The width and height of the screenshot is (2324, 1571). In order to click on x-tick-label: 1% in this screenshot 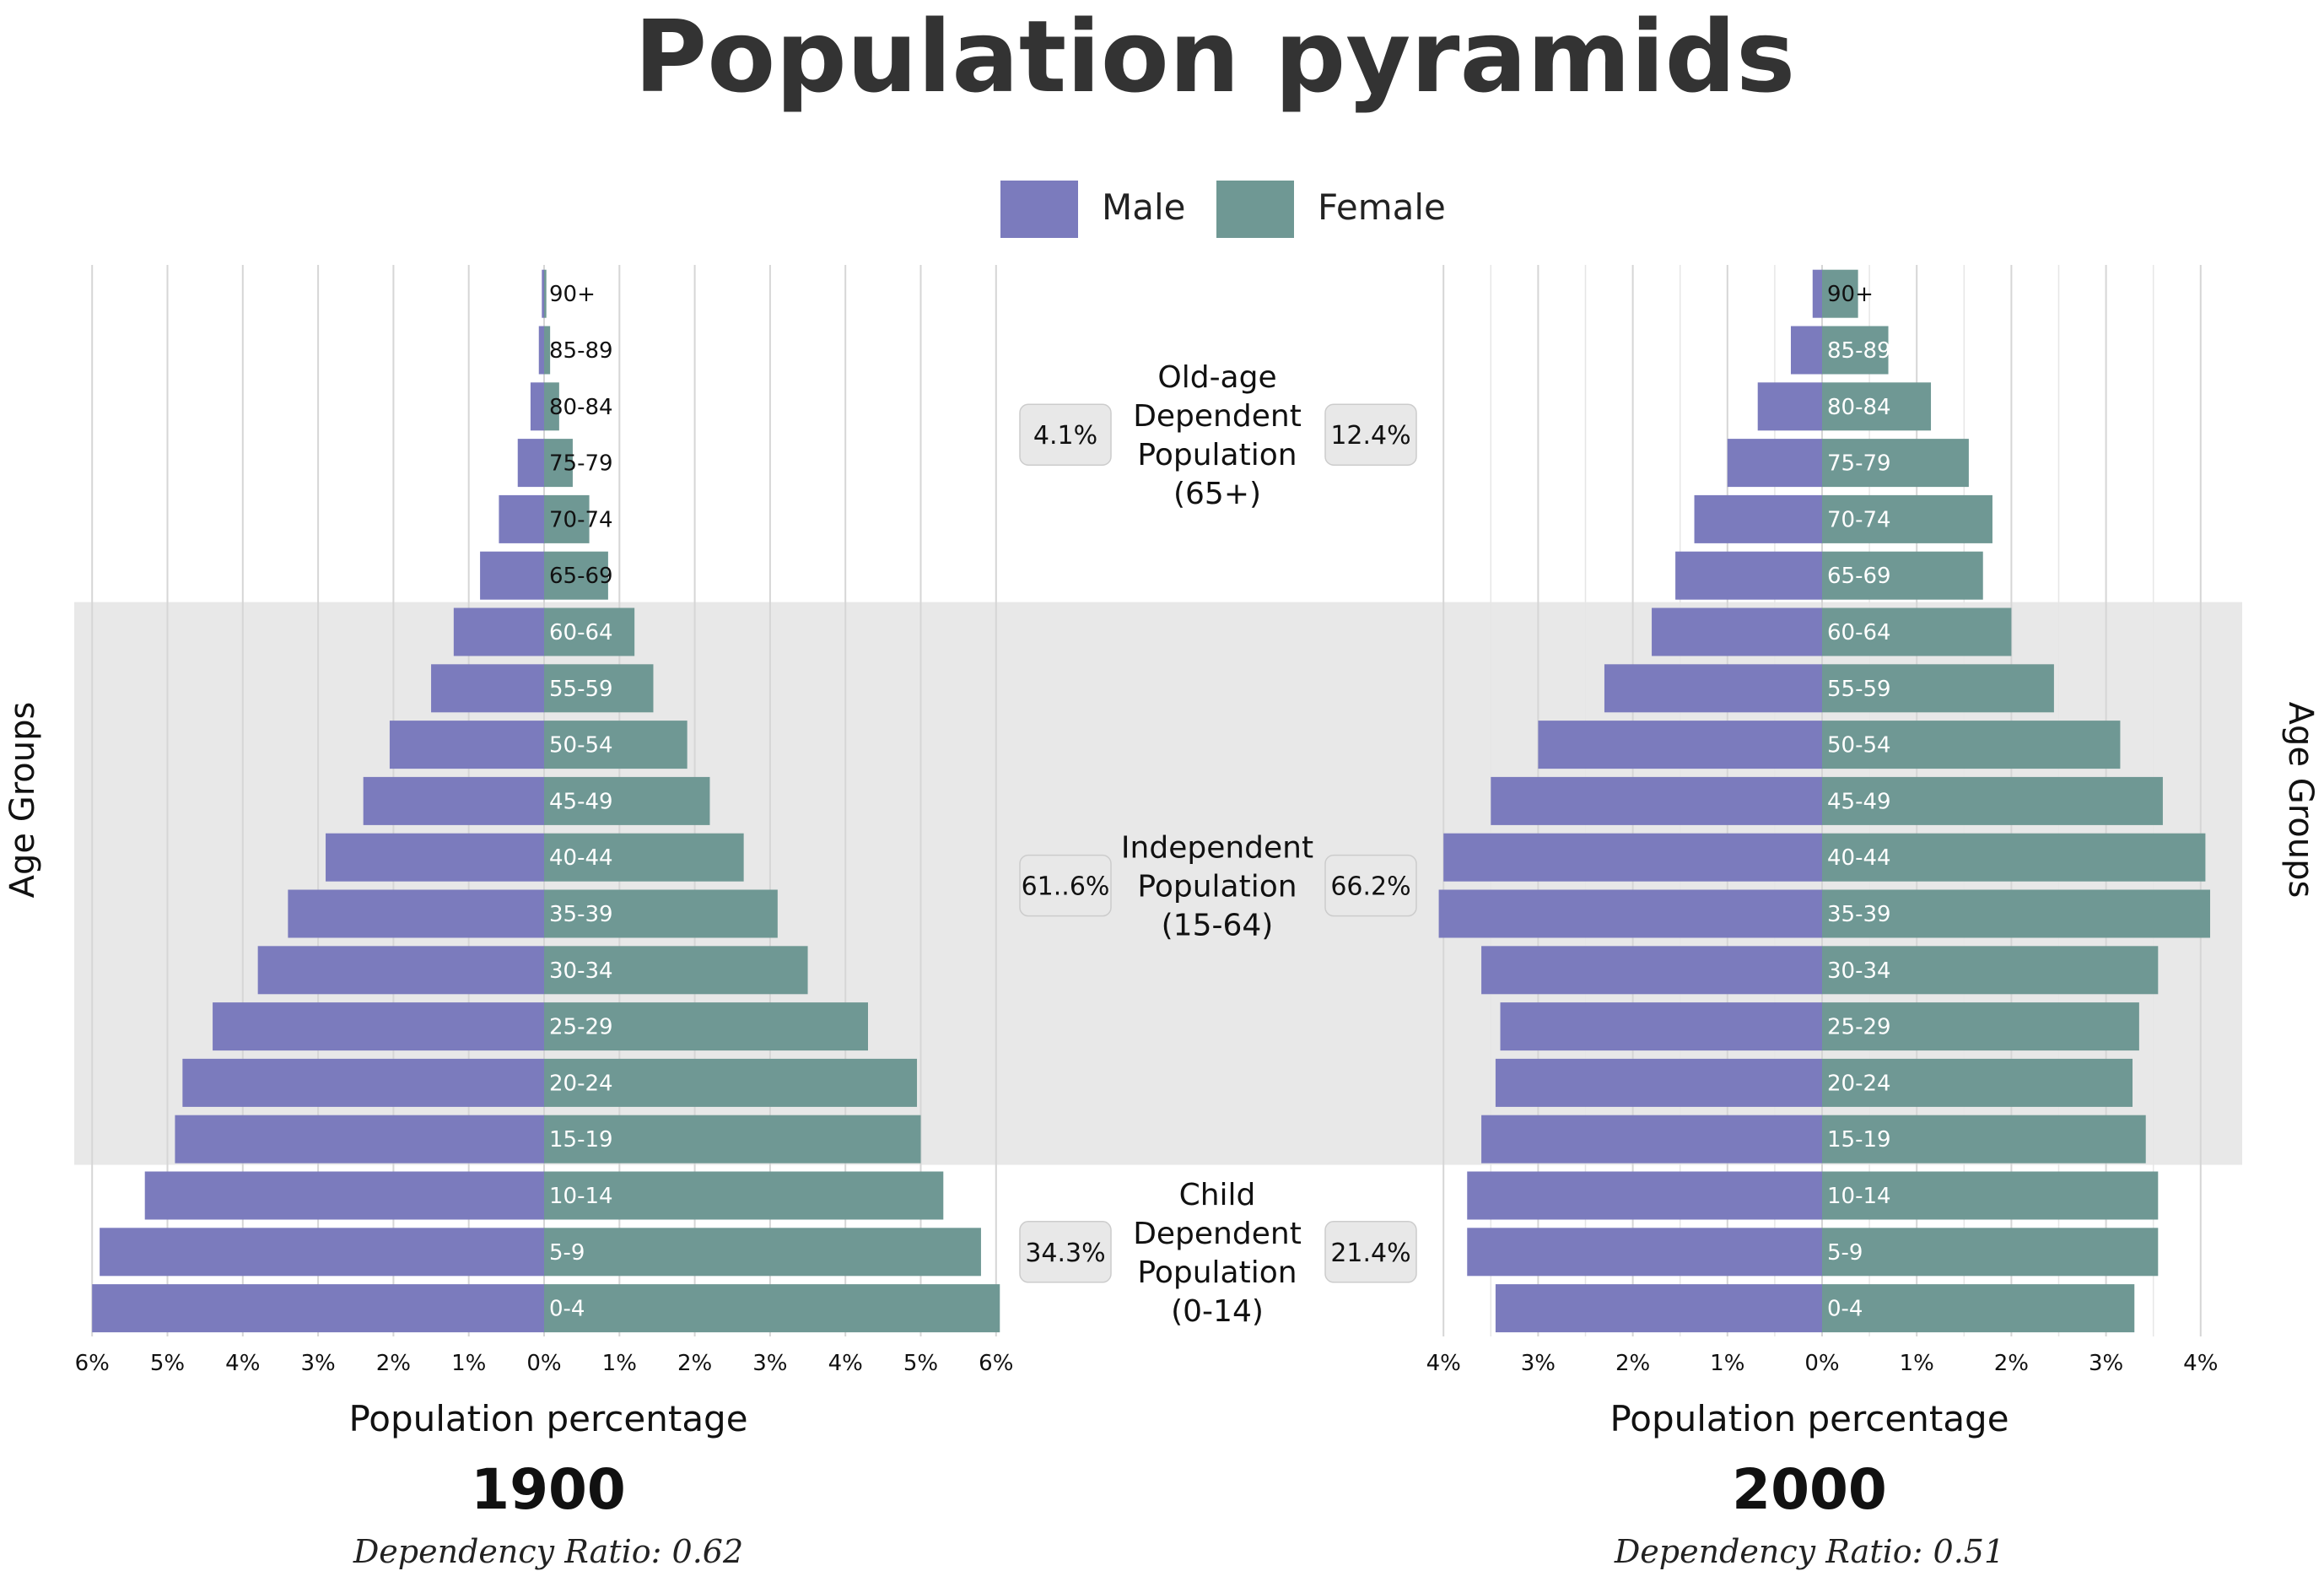, I will do `click(1727, 1363)`.